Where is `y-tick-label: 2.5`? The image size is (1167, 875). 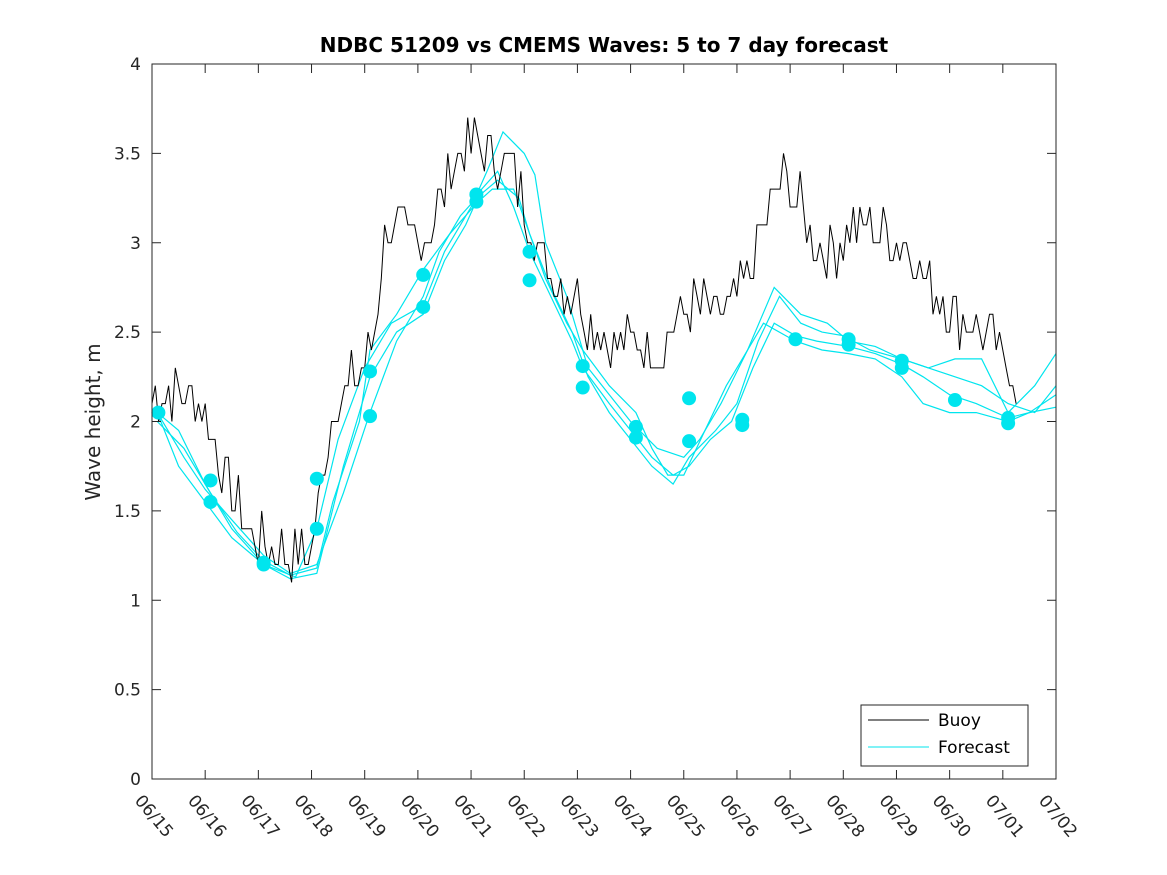
y-tick-label: 2.5 is located at coordinates (127, 333).